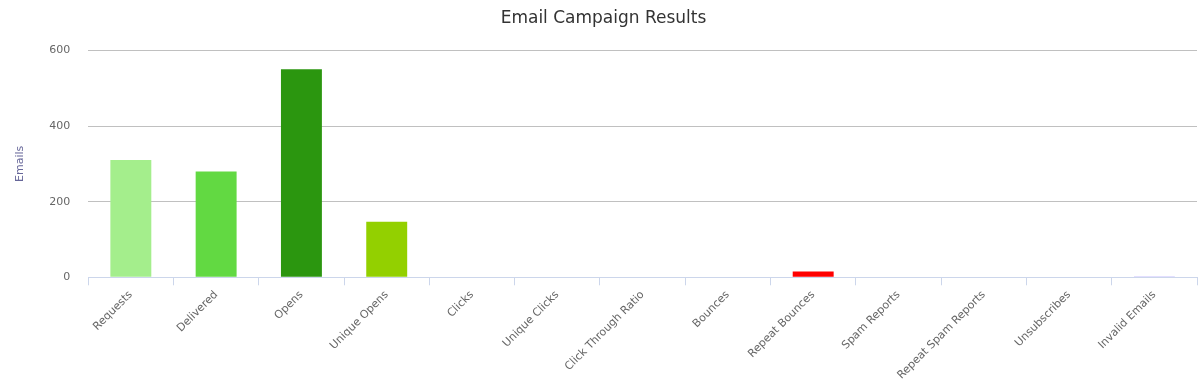 This screenshot has height=385, width=1202. Describe the element at coordinates (603, 16) in the screenshot. I see `chart-title: Email Campaign Results` at that location.